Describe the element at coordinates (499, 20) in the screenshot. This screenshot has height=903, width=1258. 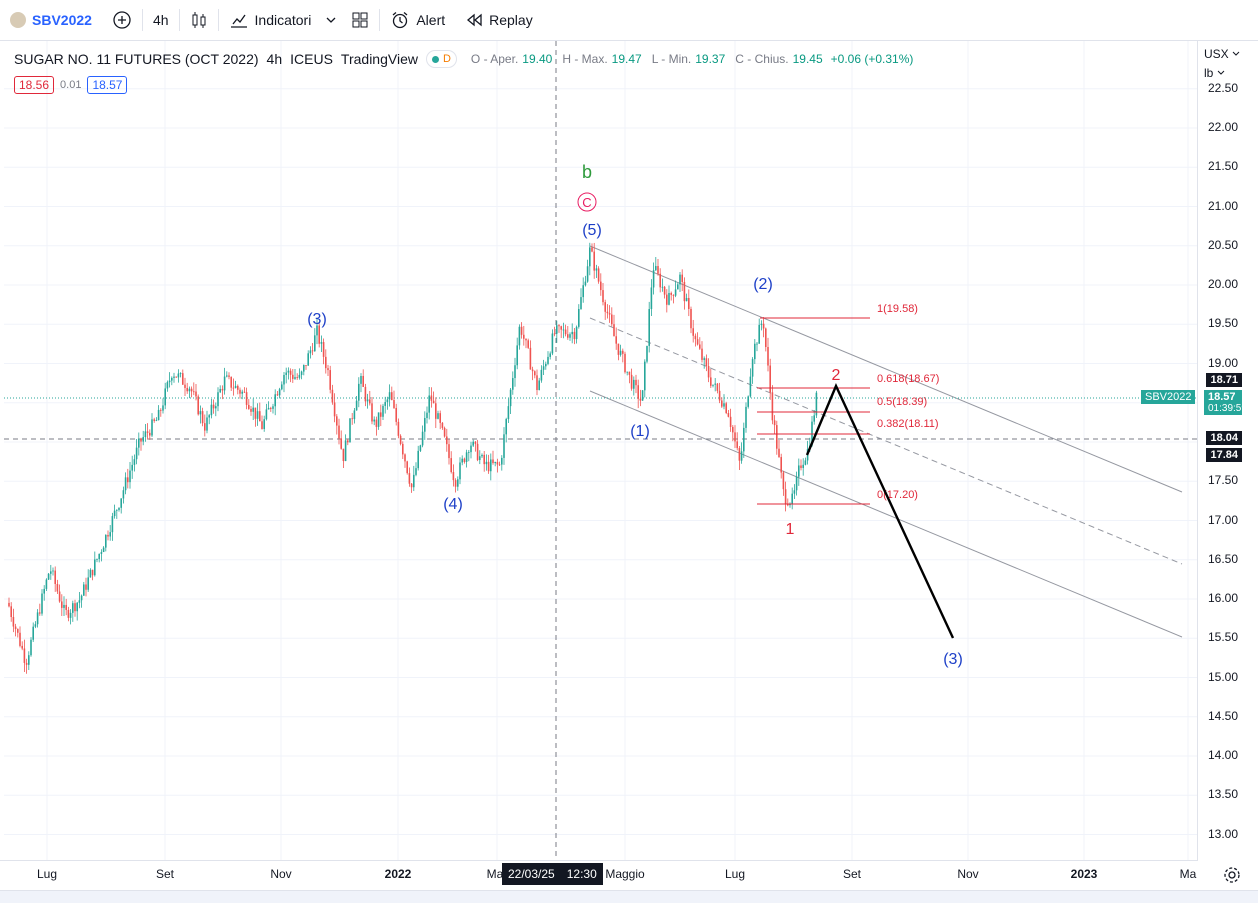
I see `replay-button: Replay` at that location.